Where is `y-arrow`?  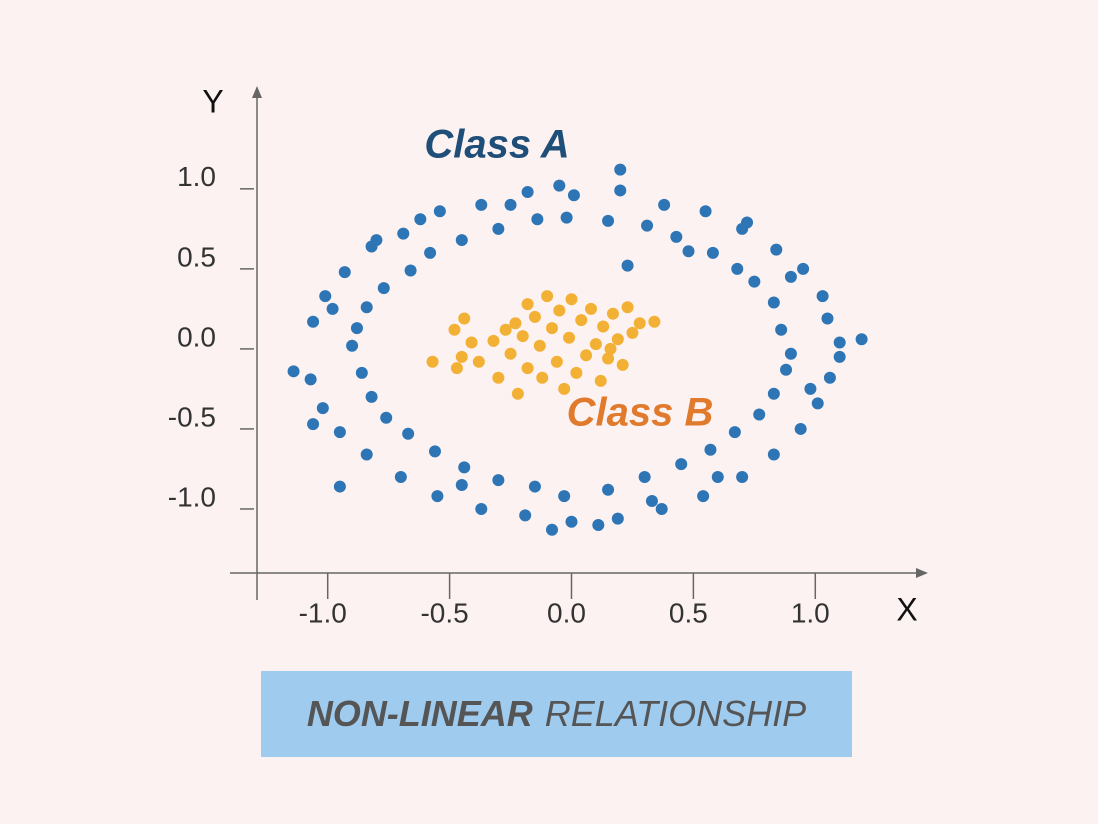
y-arrow is located at coordinates (257, 92).